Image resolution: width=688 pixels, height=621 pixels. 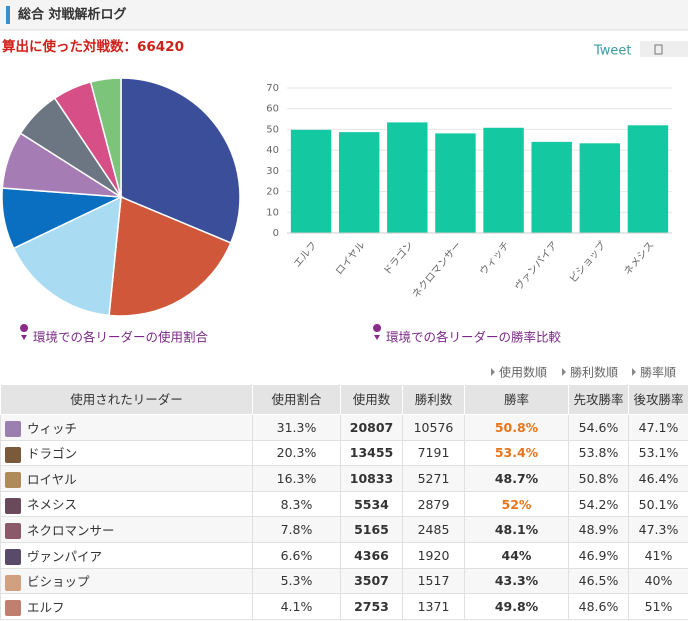 What do you see at coordinates (121, 337) in the screenshot?
I see `pie-caption: 環境での各リーダーの使用割合` at bounding box center [121, 337].